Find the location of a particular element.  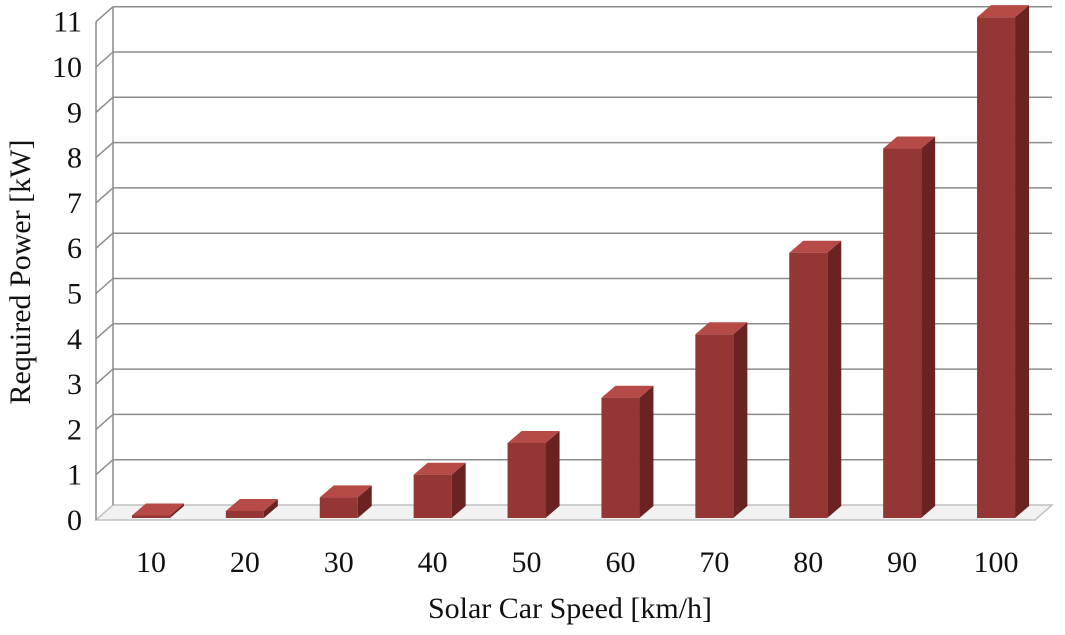

x-tick-label: 30 is located at coordinates (339, 562).